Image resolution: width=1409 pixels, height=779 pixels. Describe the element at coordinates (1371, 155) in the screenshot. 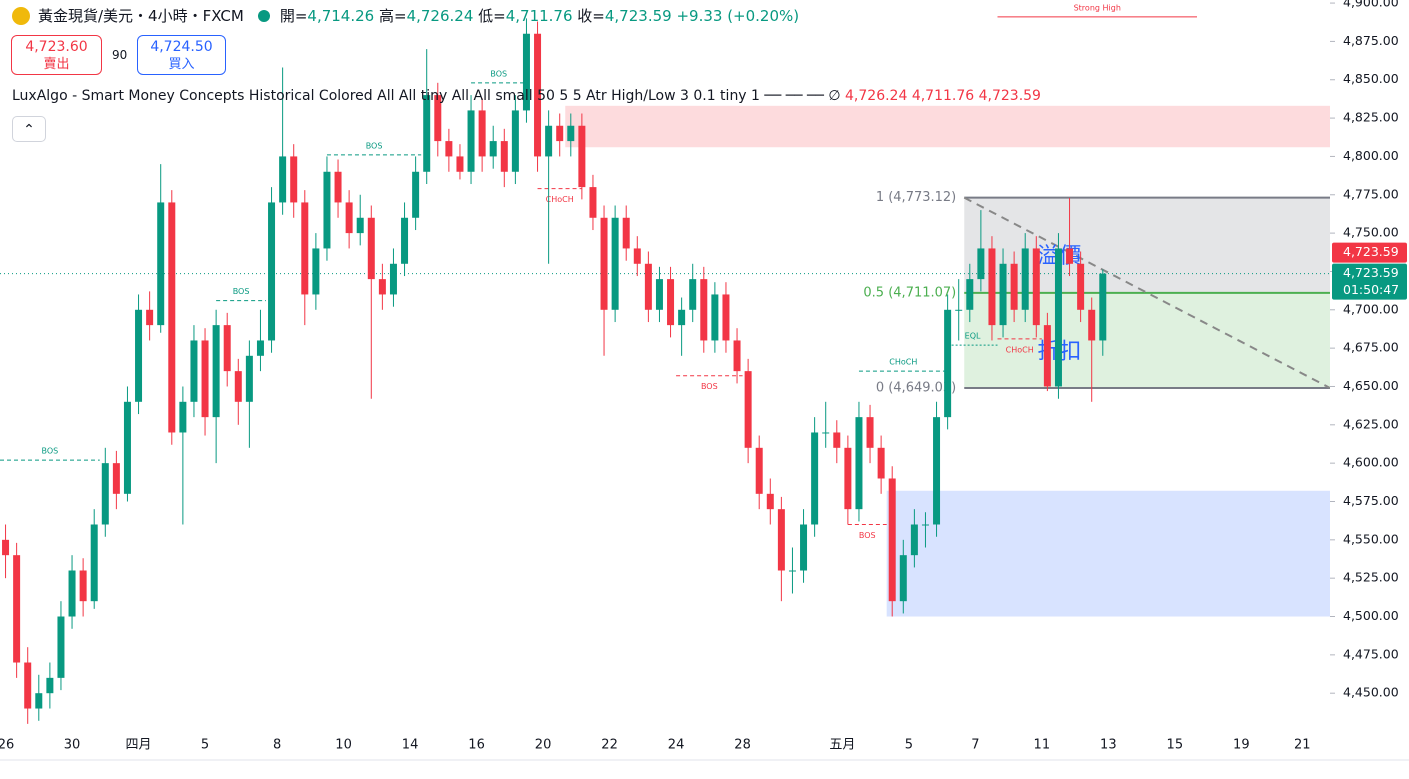

I see `y-tick-label: 4,800.00` at that location.